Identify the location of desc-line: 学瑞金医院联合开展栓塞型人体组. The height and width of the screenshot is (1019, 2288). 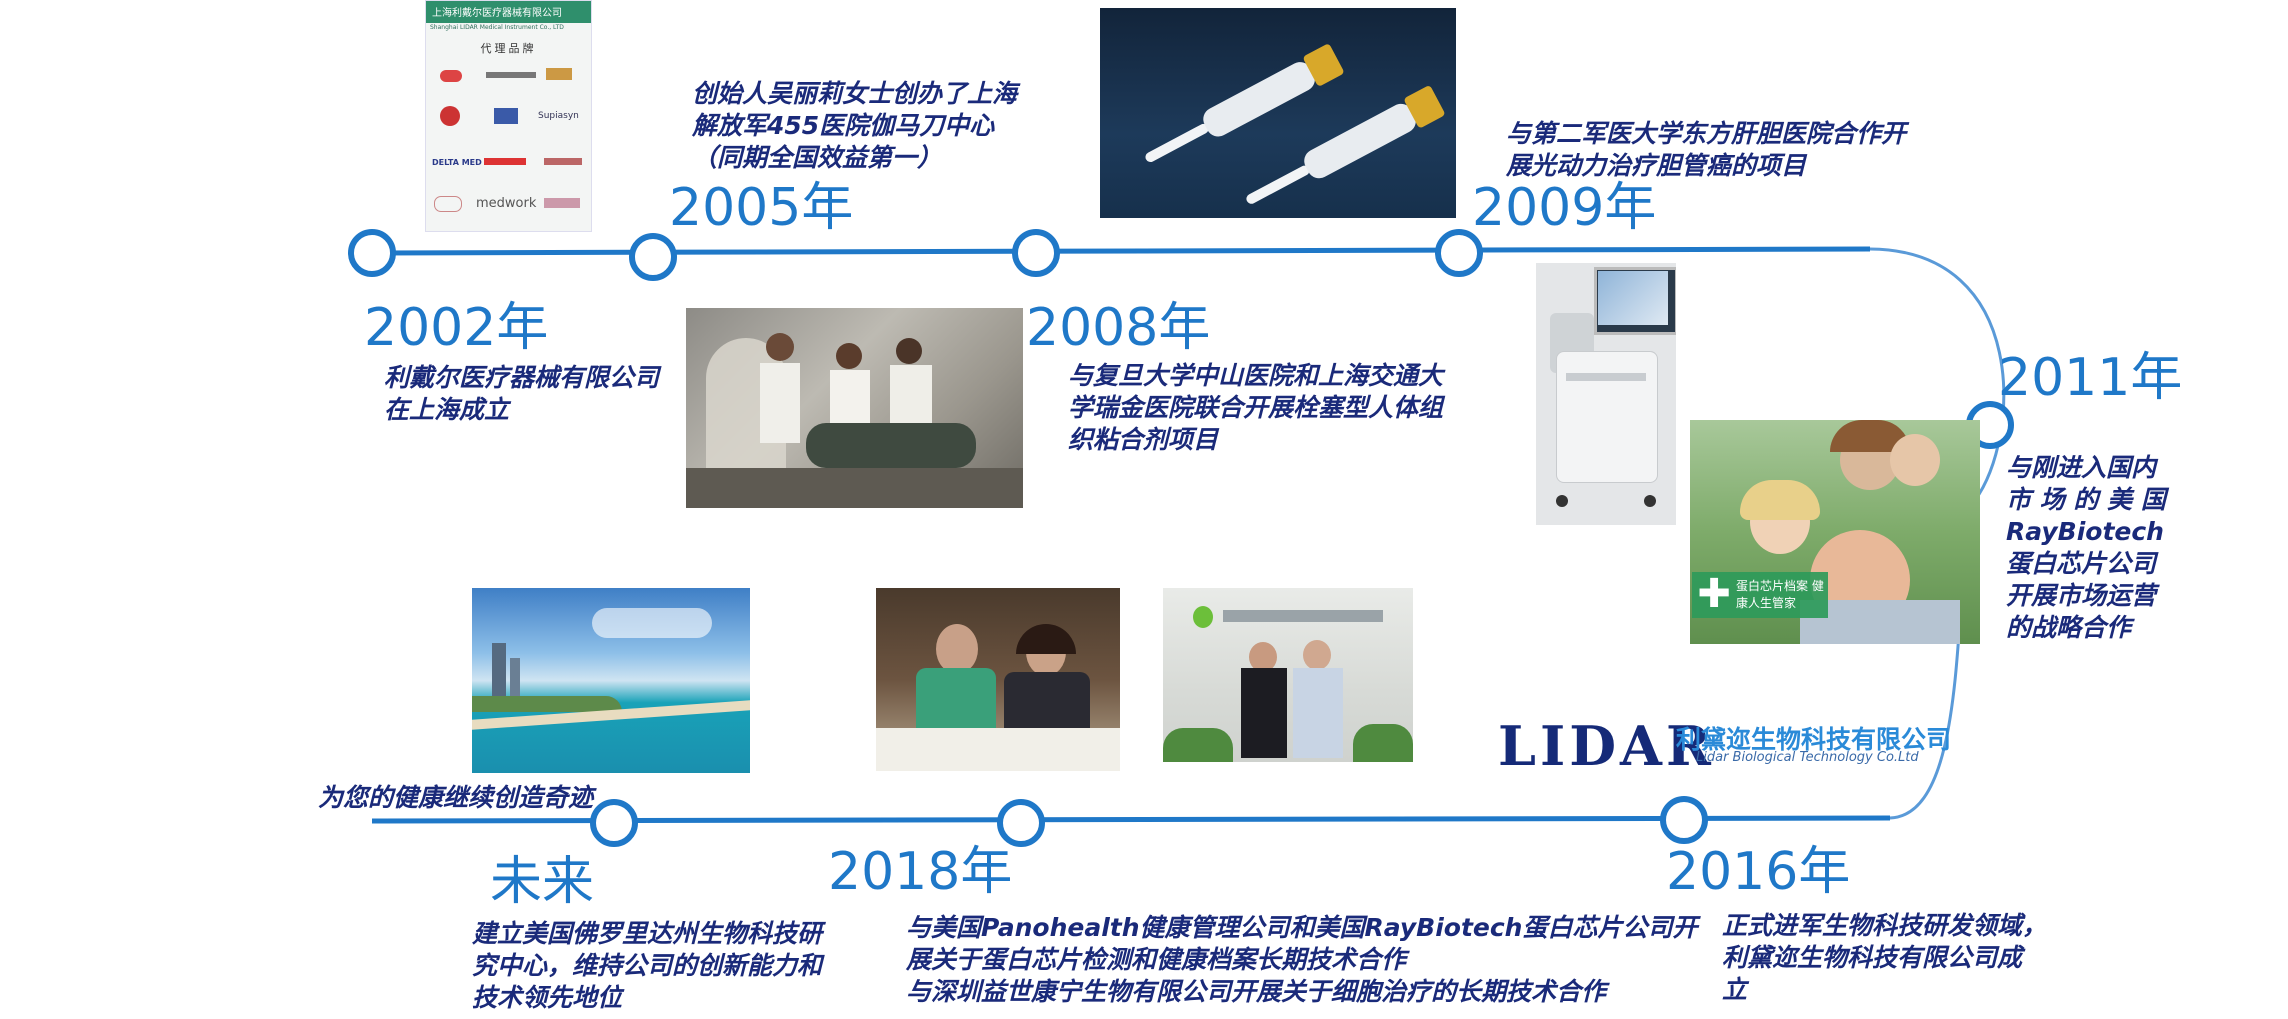
(1256, 407).